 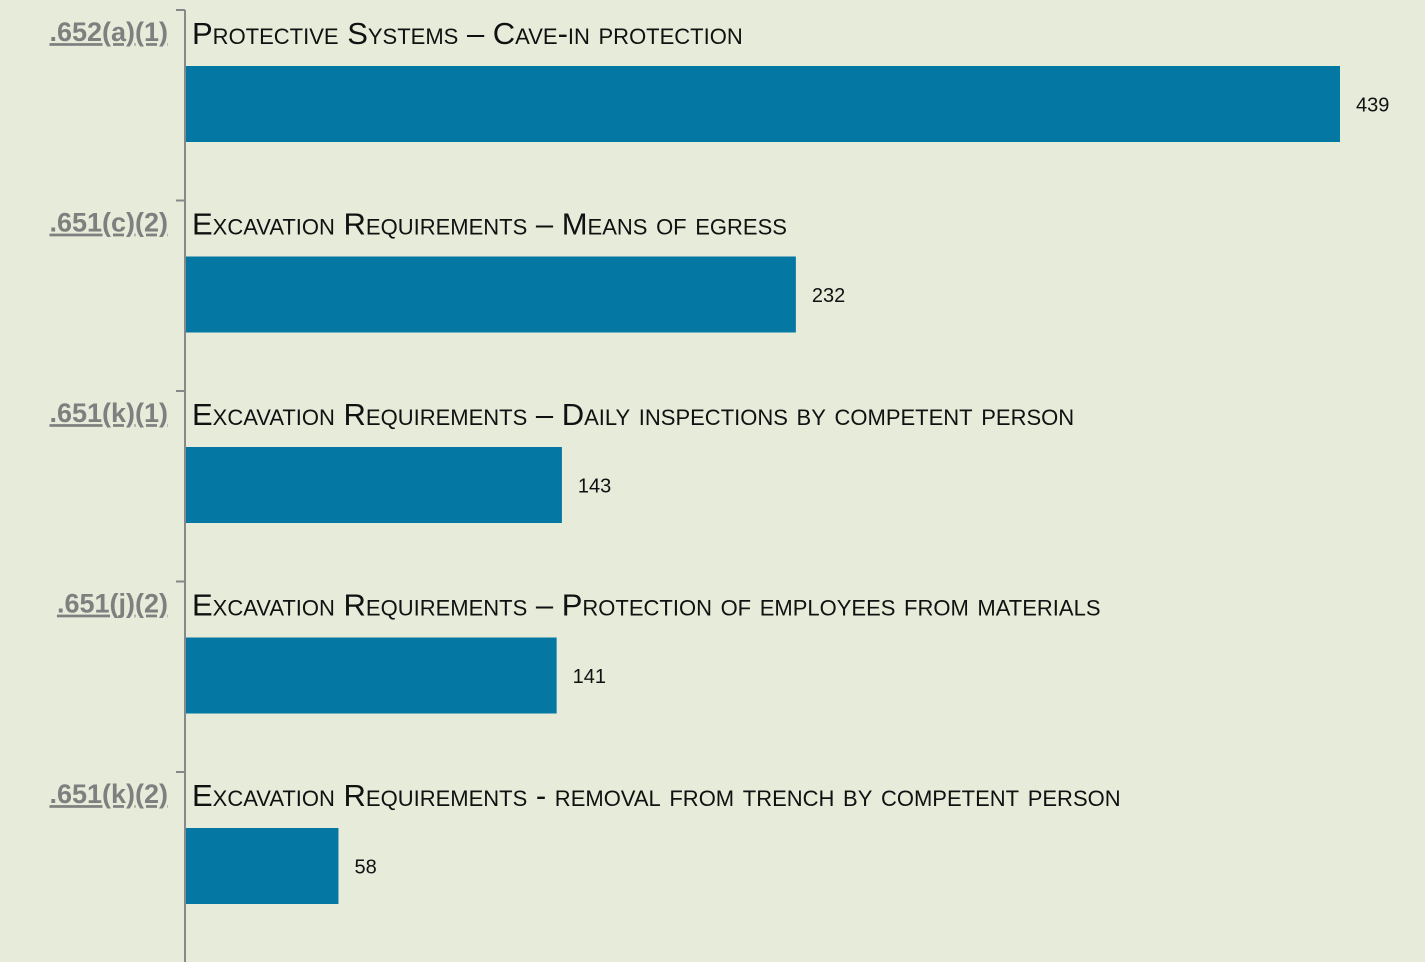 I want to click on value-label: 143, so click(x=594, y=486).